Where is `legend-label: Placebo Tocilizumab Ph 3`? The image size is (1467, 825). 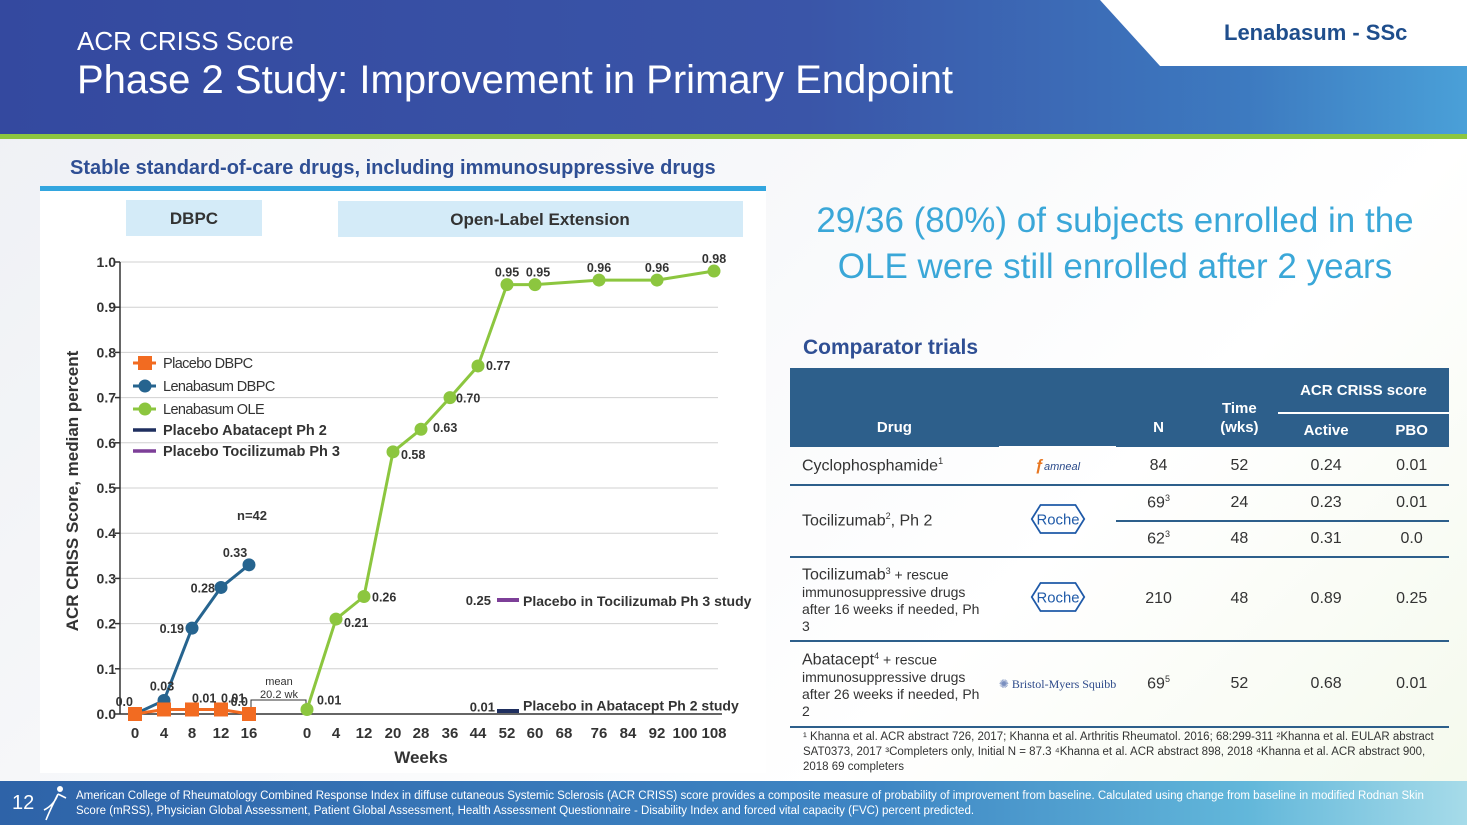
legend-label: Placebo Tocilizumab Ph 3 is located at coordinates (251, 452).